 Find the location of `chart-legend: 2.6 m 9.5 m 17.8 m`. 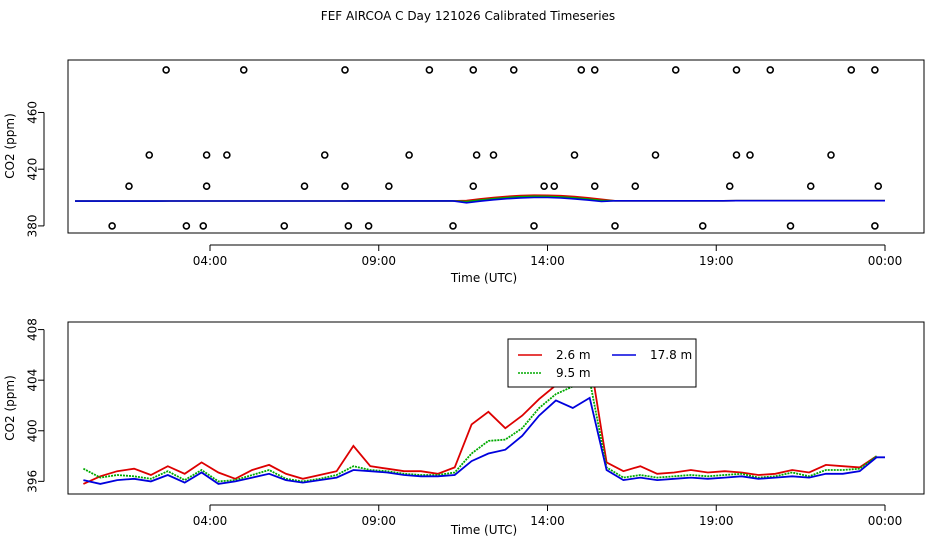

chart-legend: 2.6 m 9.5 m 17.8 m is located at coordinates (602, 363).